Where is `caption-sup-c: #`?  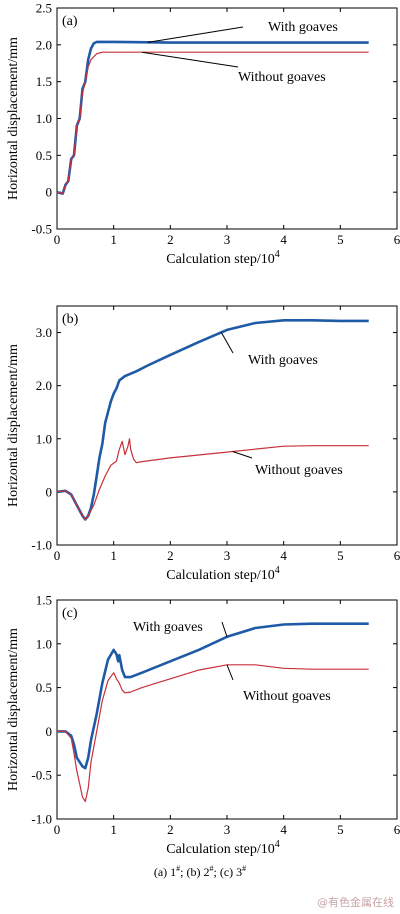
caption-sup-c: # is located at coordinates (244, 868).